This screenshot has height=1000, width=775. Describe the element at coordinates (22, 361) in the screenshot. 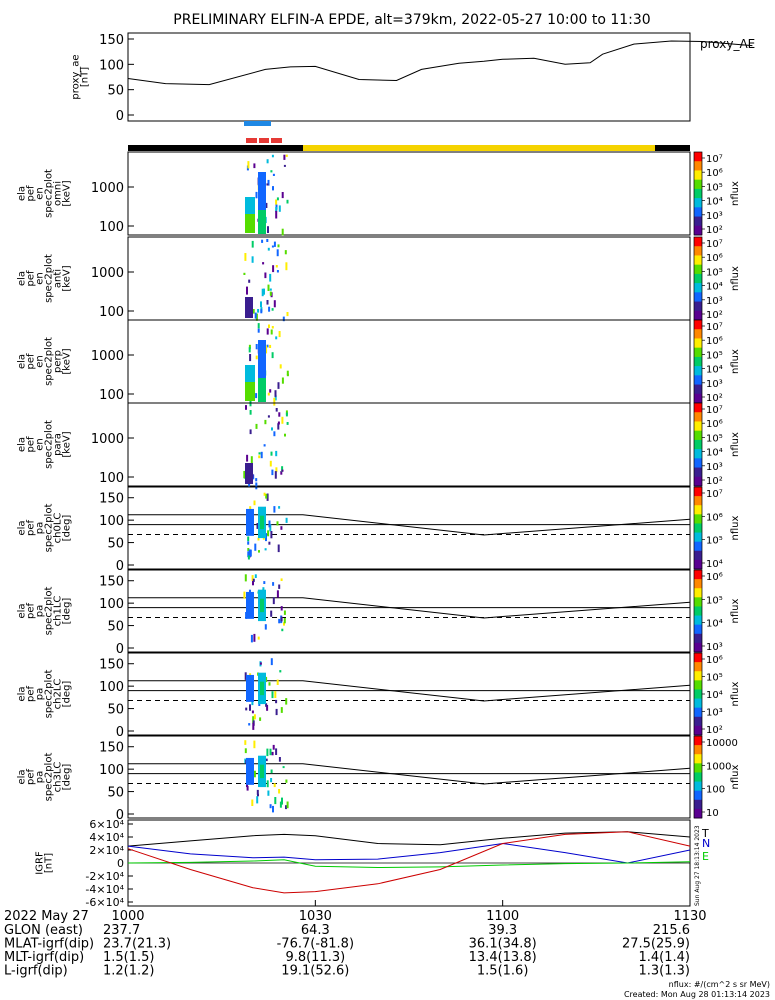

I see `y-axis-label-word: ela` at that location.